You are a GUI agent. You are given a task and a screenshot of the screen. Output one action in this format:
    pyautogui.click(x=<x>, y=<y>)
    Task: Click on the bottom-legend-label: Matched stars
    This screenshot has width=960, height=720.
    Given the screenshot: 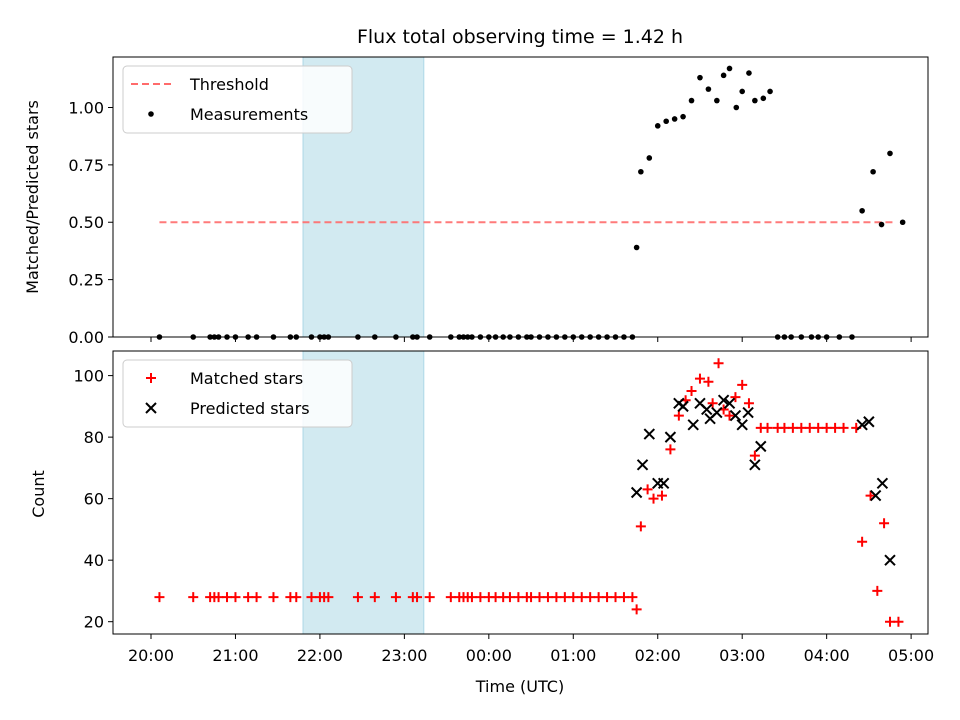 What is the action you would take?
    pyautogui.click(x=246, y=378)
    